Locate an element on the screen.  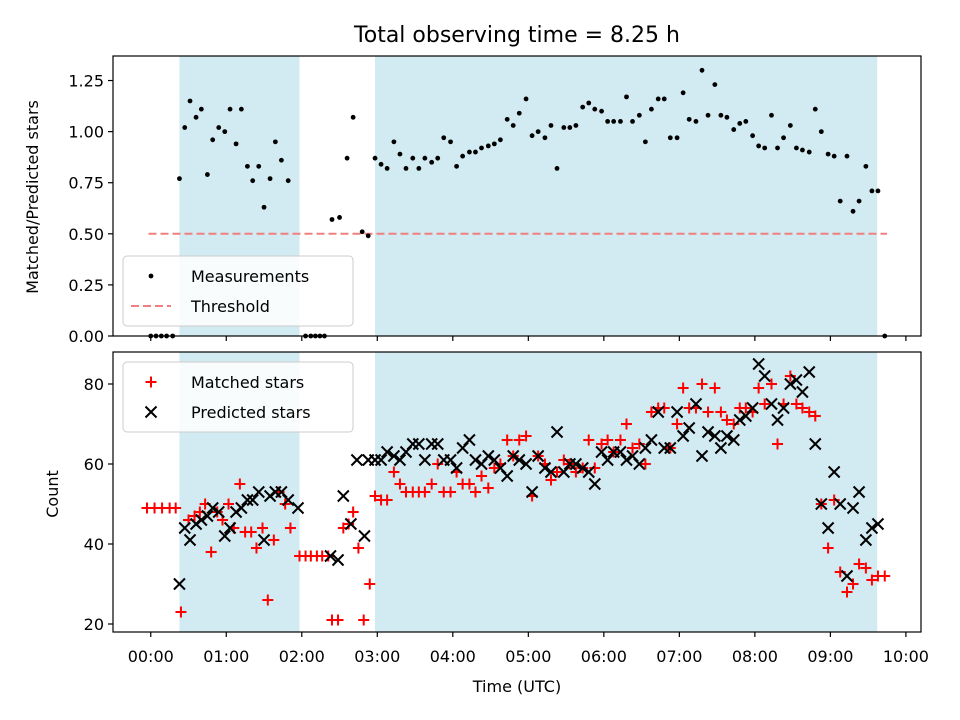
count-y-tick-label: 40 is located at coordinates (94, 544).